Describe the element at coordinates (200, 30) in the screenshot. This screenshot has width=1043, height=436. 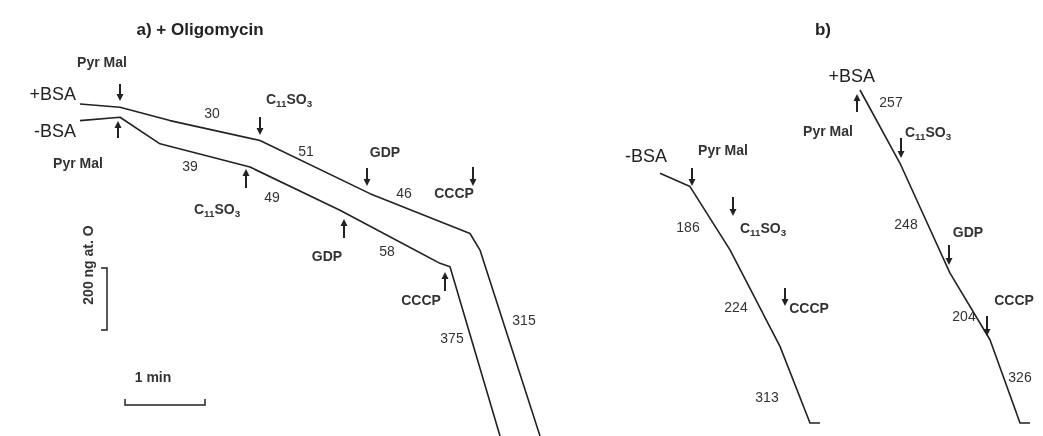
I see `chart-title: a) + Oligomycin` at that location.